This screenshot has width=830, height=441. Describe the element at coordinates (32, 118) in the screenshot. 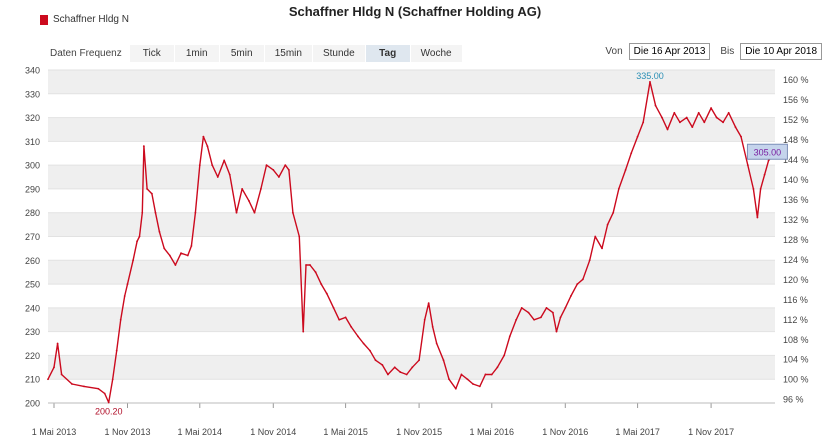

I see `y-tick-label: 320` at that location.